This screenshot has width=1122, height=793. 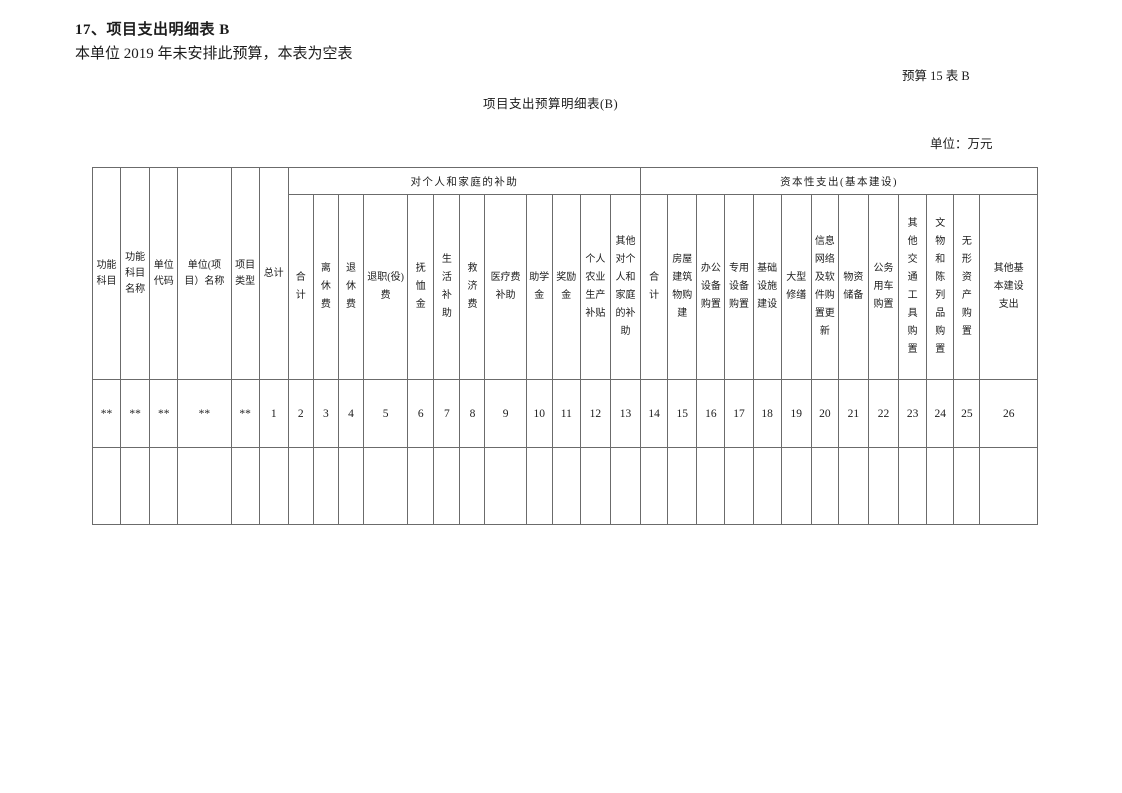 I want to click on table-cell: 22, so click(x=883, y=413).